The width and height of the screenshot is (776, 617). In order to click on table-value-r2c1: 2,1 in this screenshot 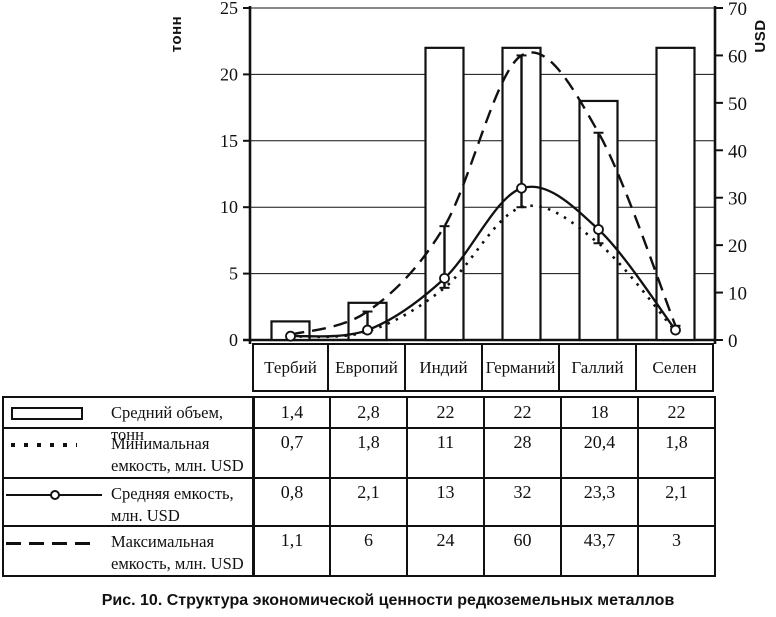, I will do `click(367, 501)`.